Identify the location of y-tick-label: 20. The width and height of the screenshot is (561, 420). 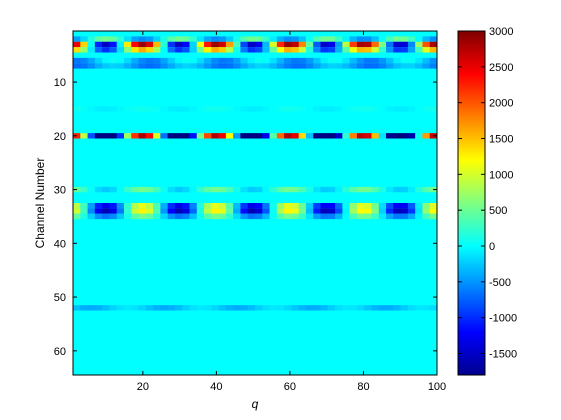
(60, 137).